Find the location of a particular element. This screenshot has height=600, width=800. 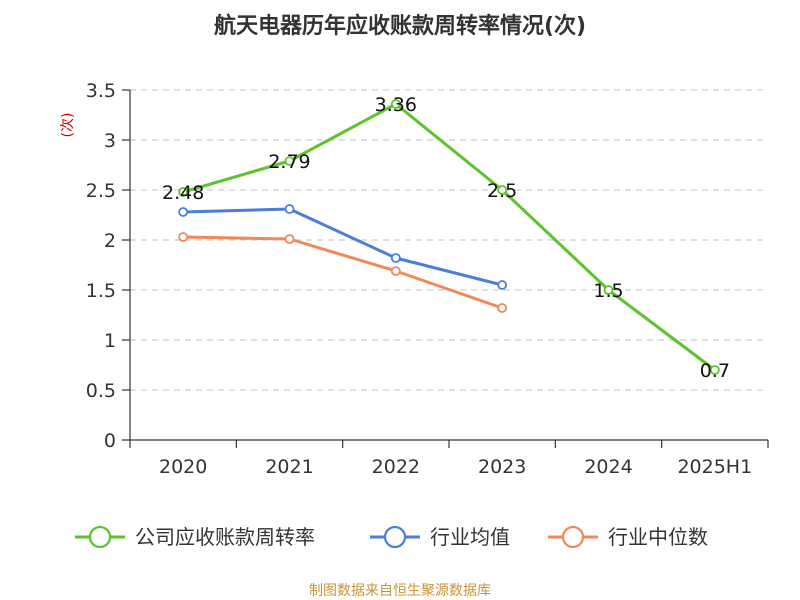

legend-label: 公司应收账款周转率 is located at coordinates (225, 537).